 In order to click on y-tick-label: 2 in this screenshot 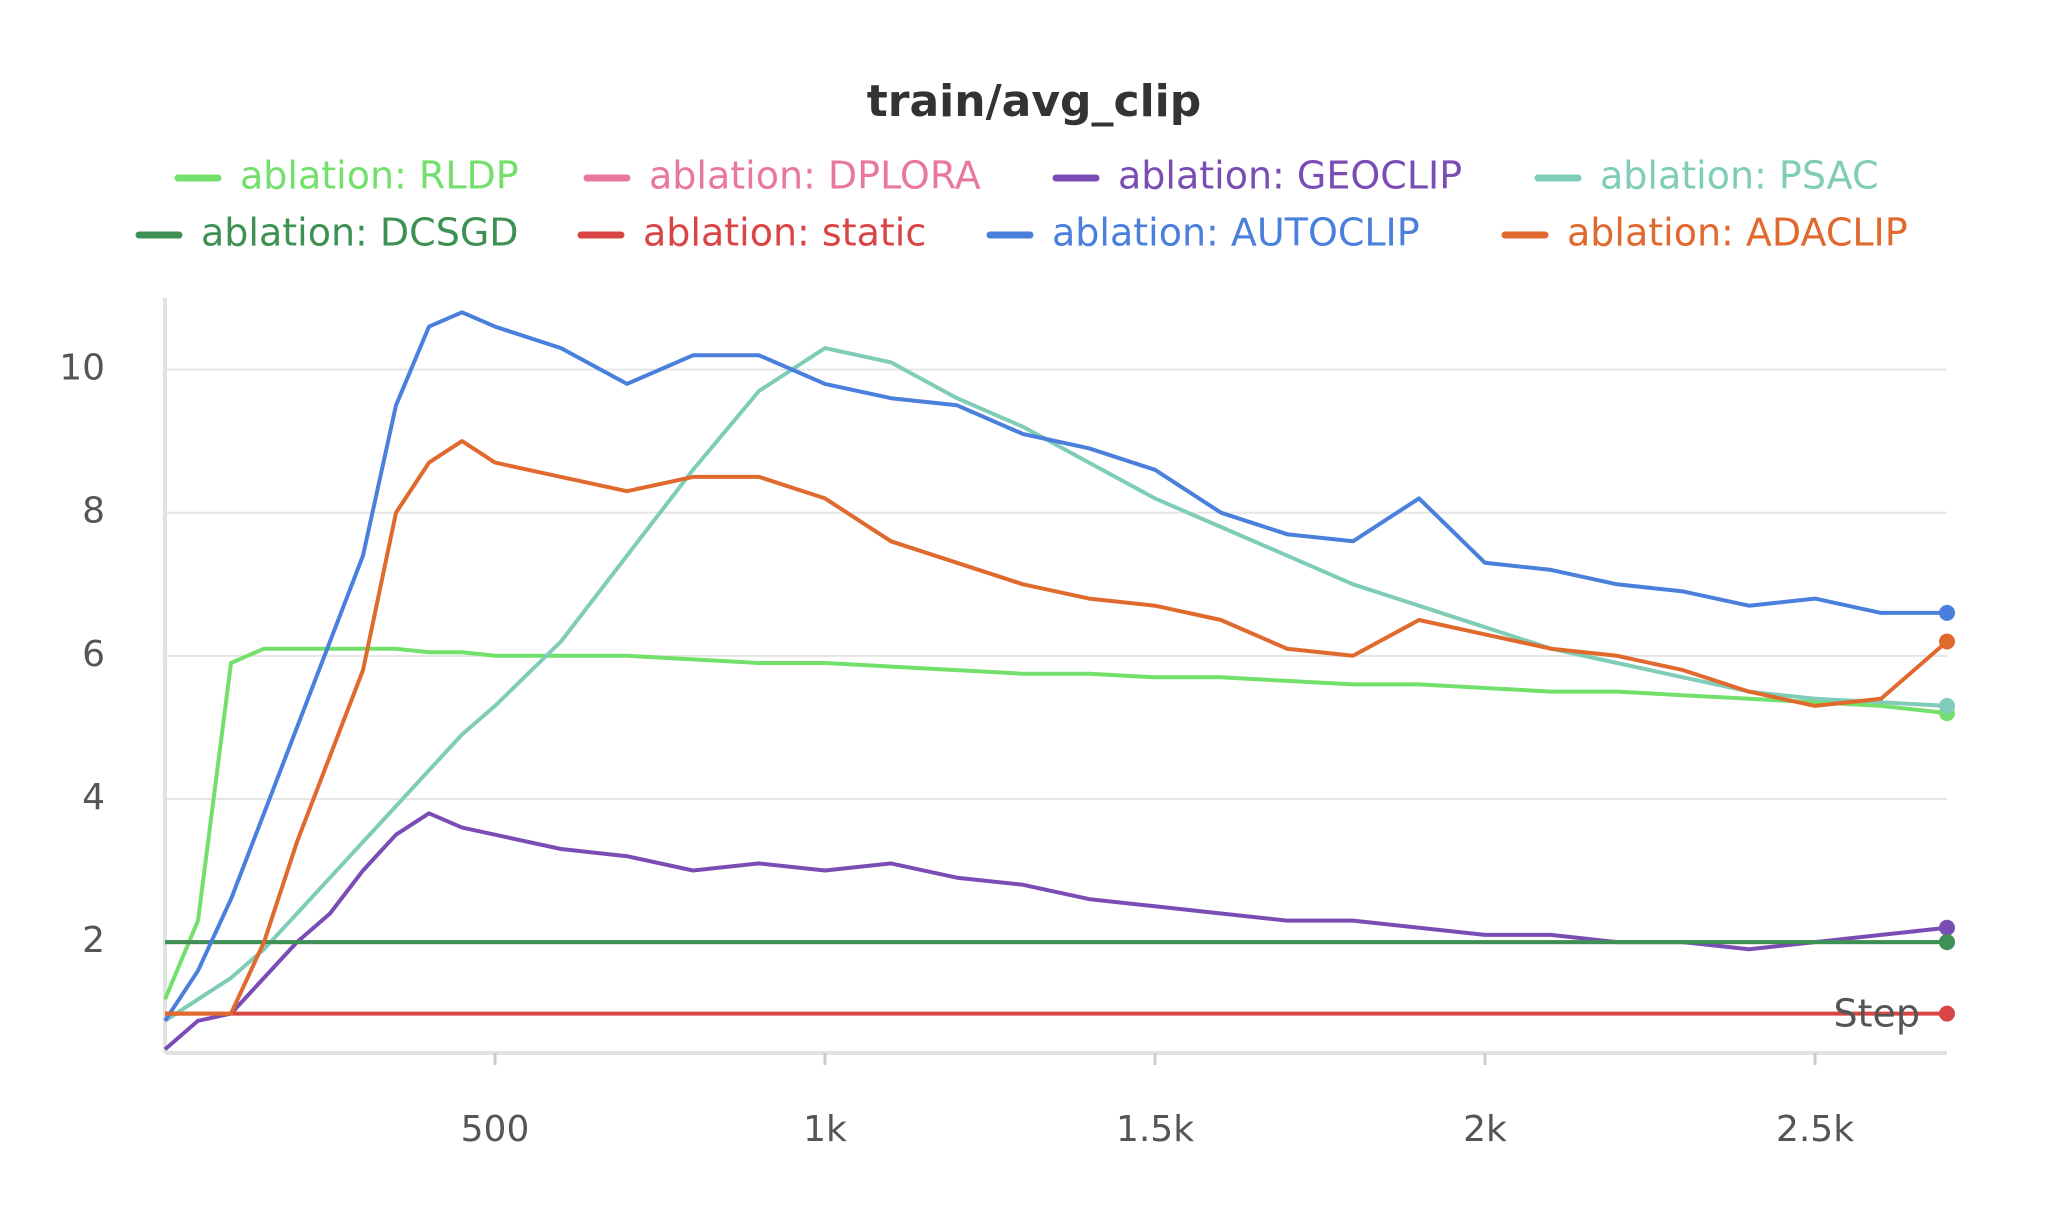, I will do `click(93, 940)`.